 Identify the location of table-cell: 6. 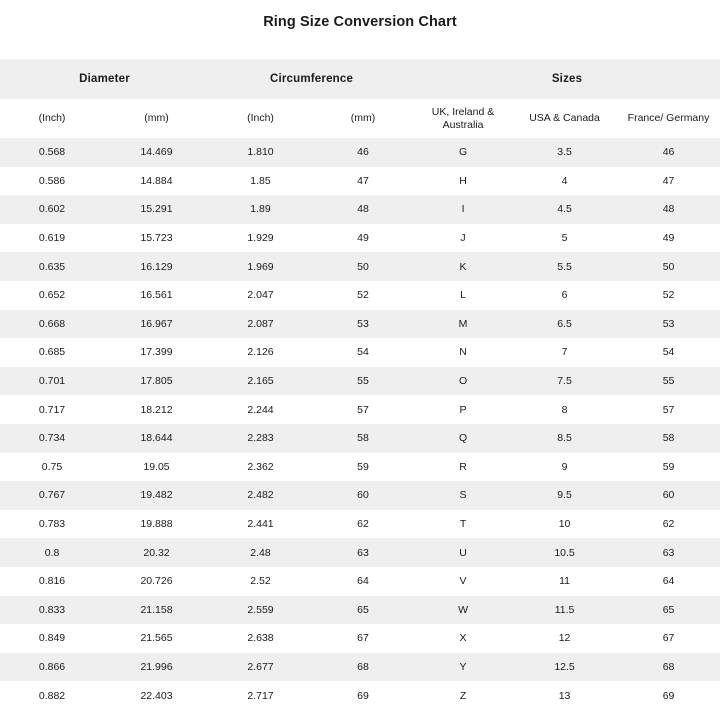
(564, 295).